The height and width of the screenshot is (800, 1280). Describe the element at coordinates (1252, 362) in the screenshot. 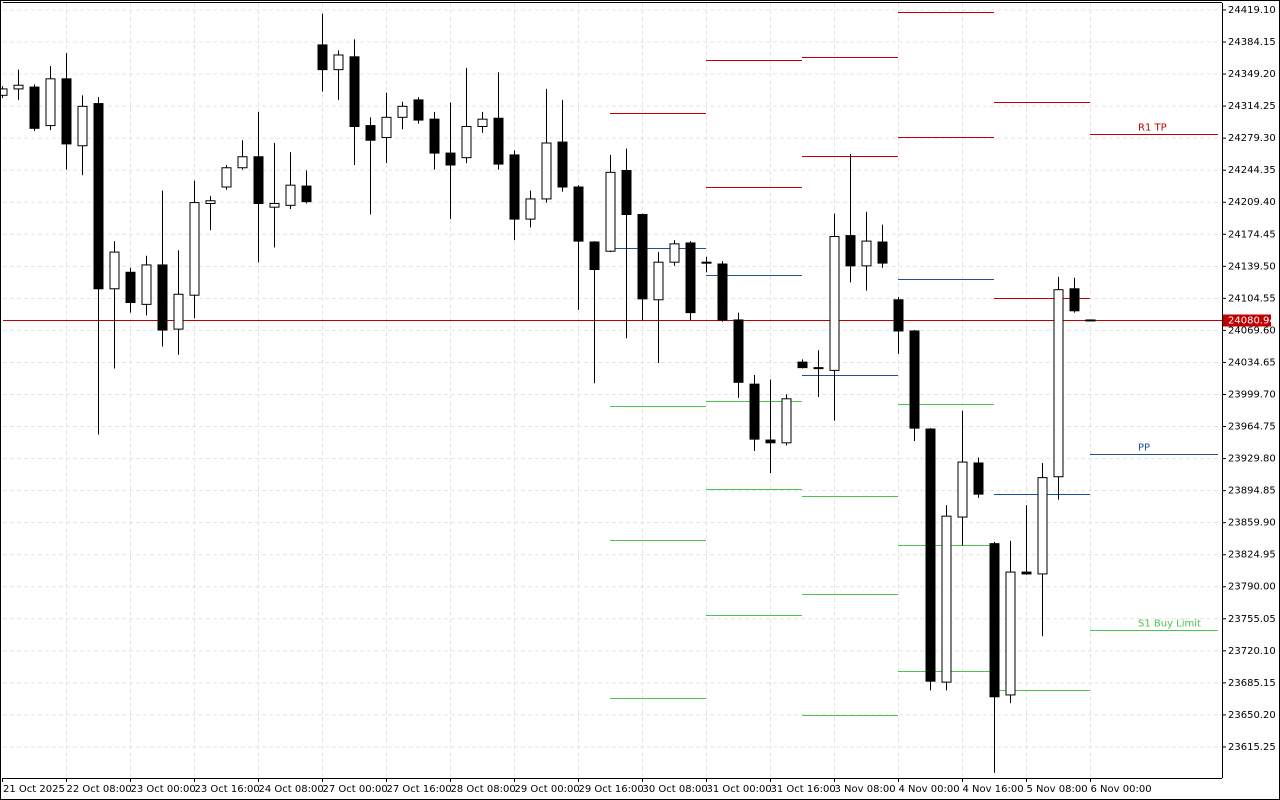

I see `y-tick-label: 24034.65` at that location.